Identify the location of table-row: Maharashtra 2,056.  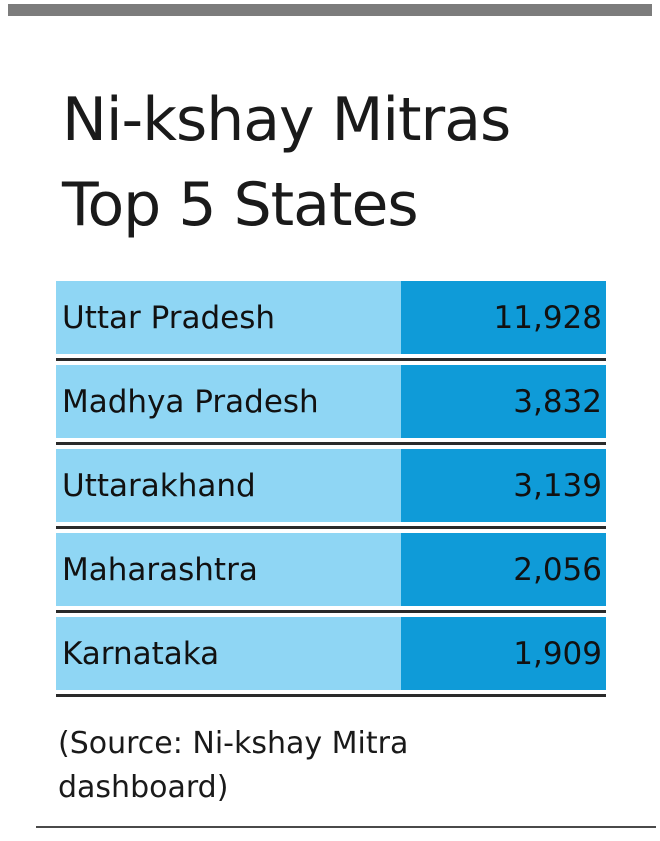
(331, 569).